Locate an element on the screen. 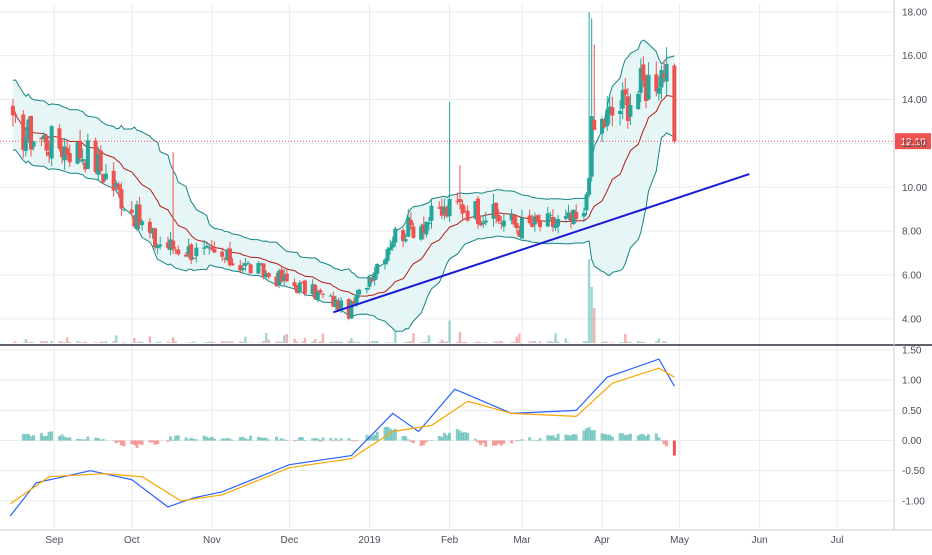  macd-tick-label: 1.50 is located at coordinates (912, 351).